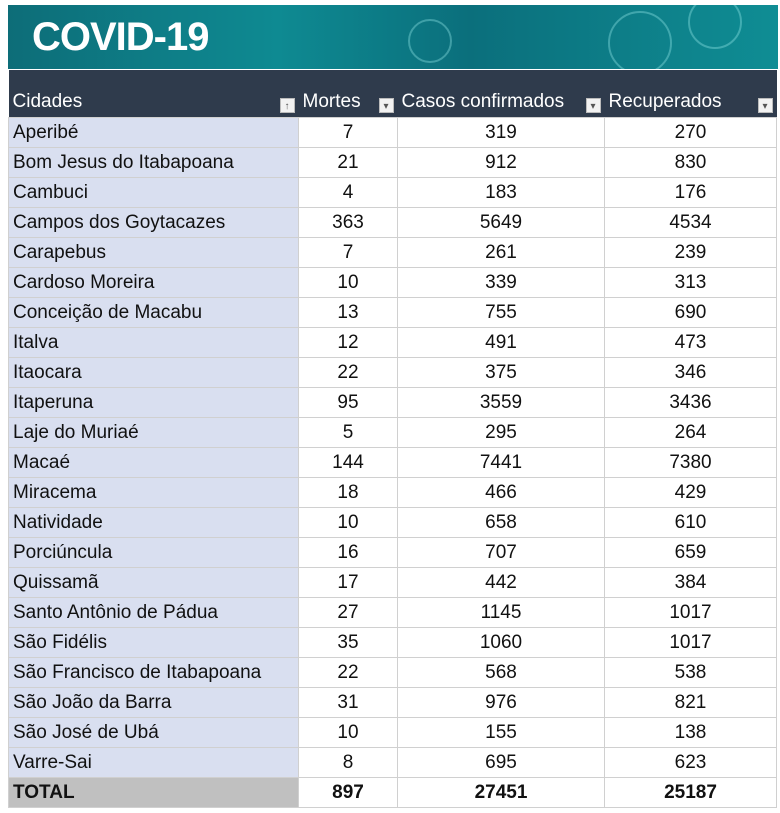  Describe the element at coordinates (501, 312) in the screenshot. I see `casos-cell: 755` at that location.